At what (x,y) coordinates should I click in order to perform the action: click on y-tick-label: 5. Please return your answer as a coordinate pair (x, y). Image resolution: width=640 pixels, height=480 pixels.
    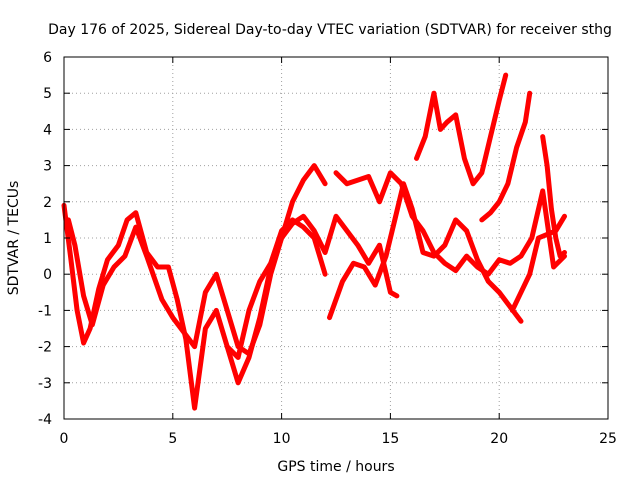
    Looking at the image, I should click on (47, 94).